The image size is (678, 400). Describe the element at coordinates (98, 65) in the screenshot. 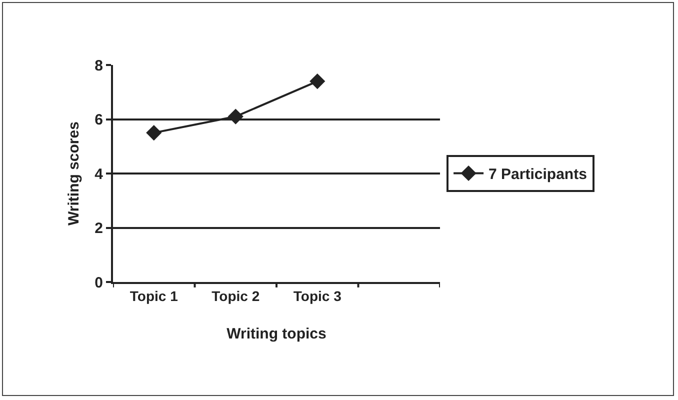

I see `y-tick-label: 8` at that location.